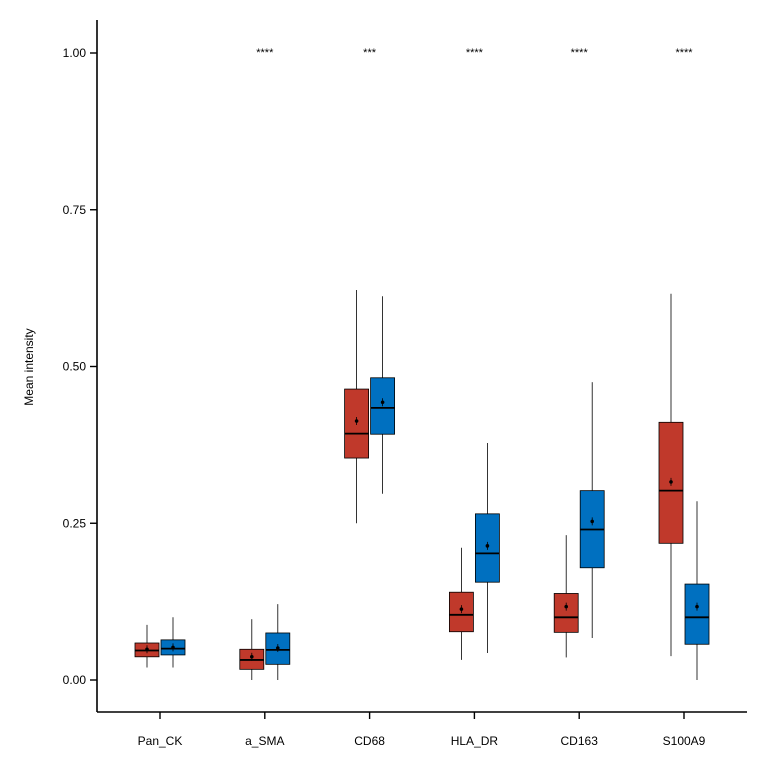 This screenshot has height=768, width=768. What do you see at coordinates (461, 603) in the screenshot?
I see `box-red-HLA_DR` at bounding box center [461, 603].